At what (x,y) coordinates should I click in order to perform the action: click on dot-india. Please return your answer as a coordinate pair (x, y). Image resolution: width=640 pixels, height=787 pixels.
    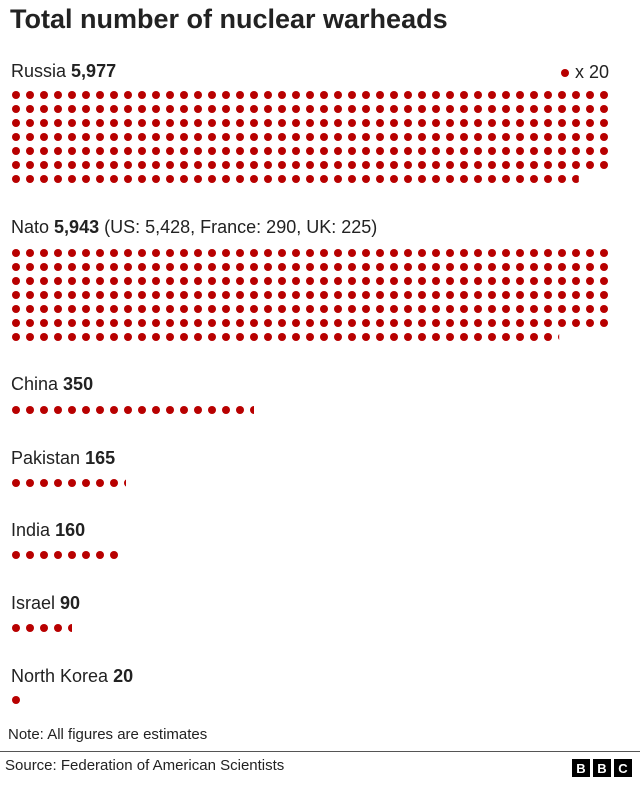
    Looking at the image, I should click on (16, 555).